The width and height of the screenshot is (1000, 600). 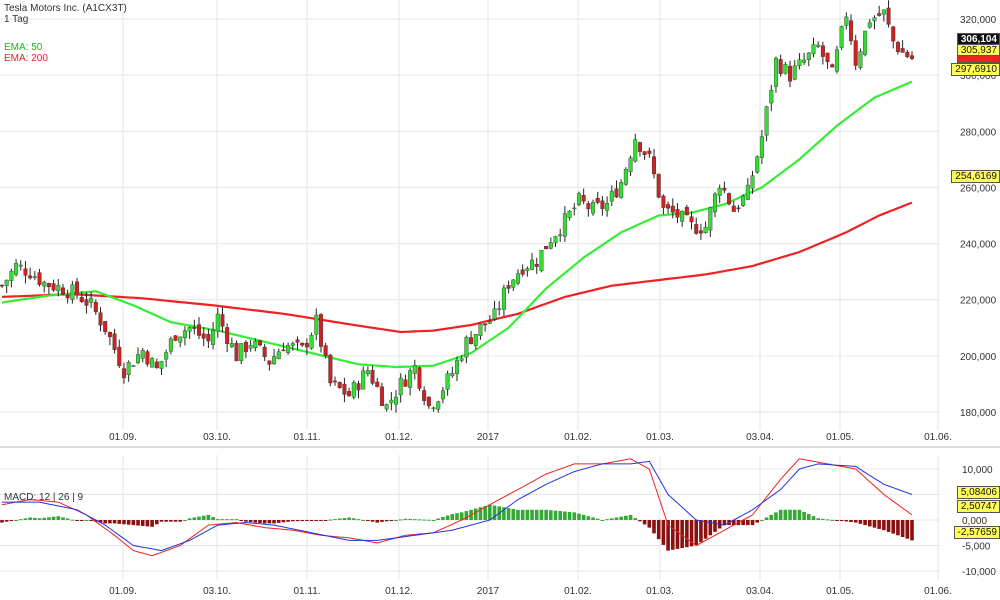 I want to click on macd-x-tick-label: 01.06., so click(x=938, y=591).